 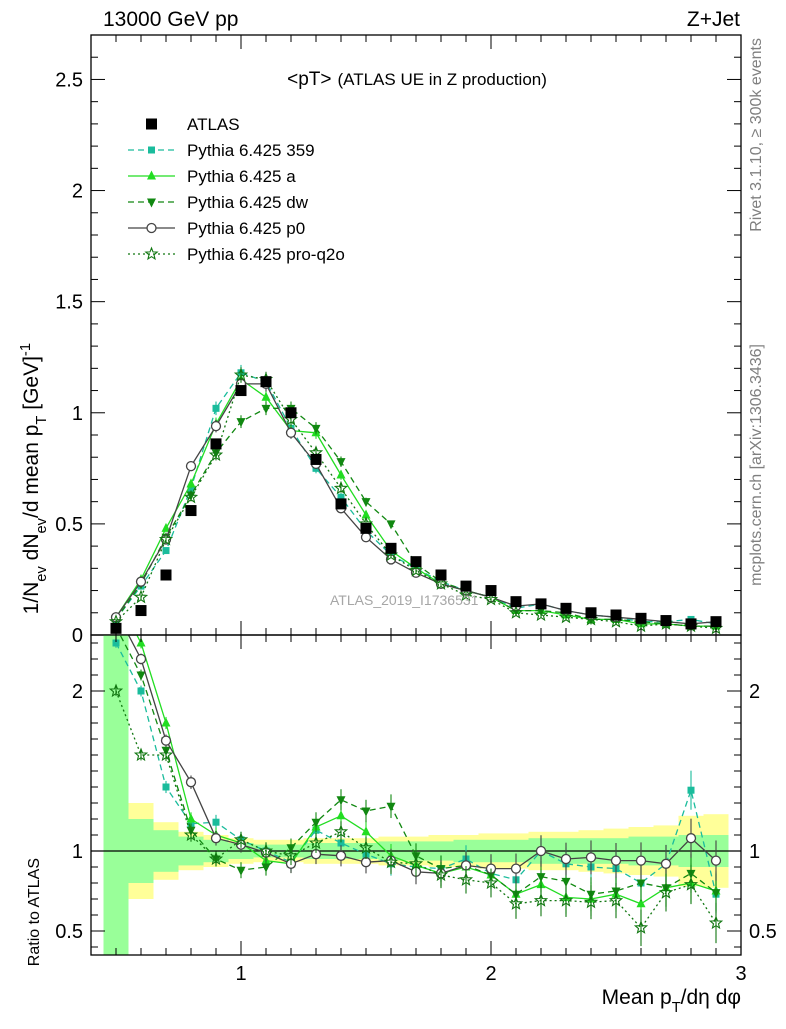 I want to click on x-axis-label: Mean pT/dη dφ, so click(x=671, y=1001).